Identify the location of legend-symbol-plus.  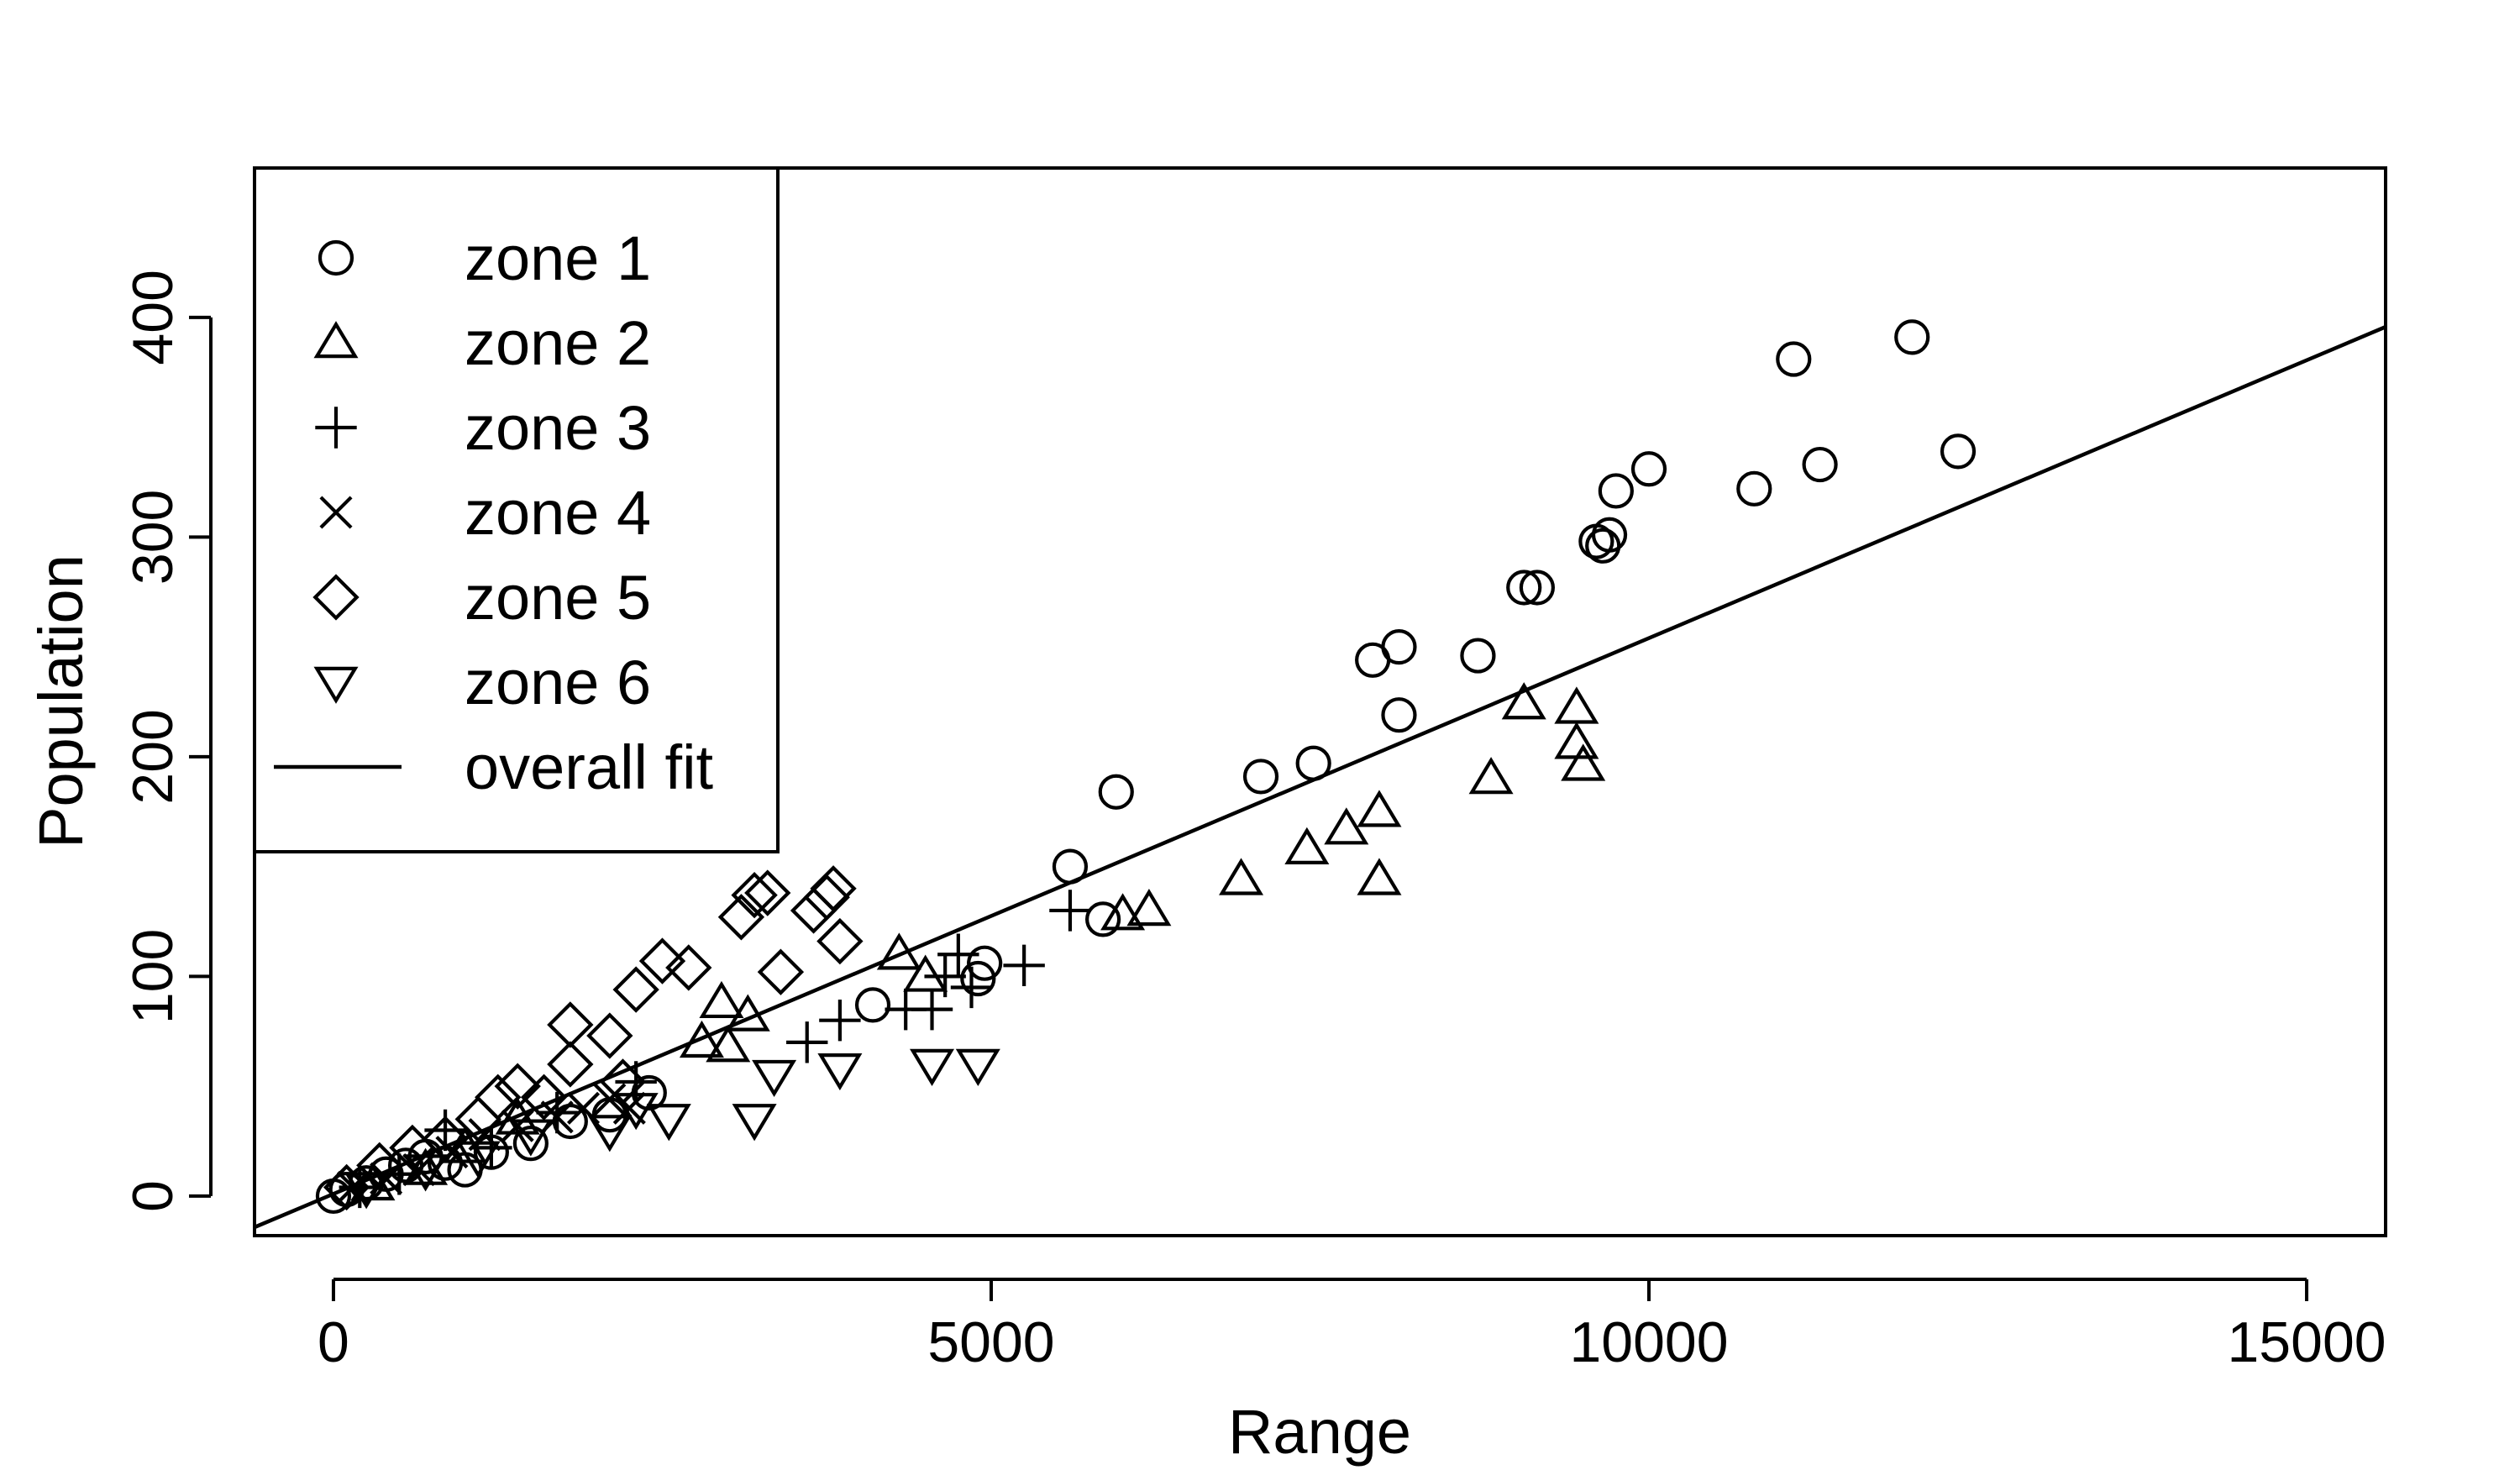
(335, 427).